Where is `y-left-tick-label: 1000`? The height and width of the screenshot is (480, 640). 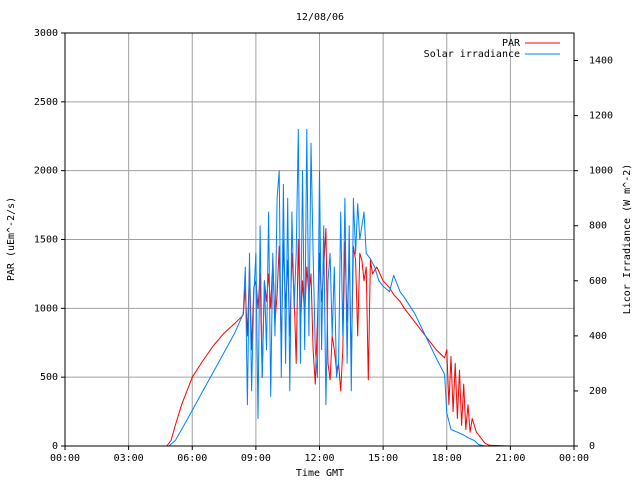
y-left-tick-label: 1000 is located at coordinates (46, 308).